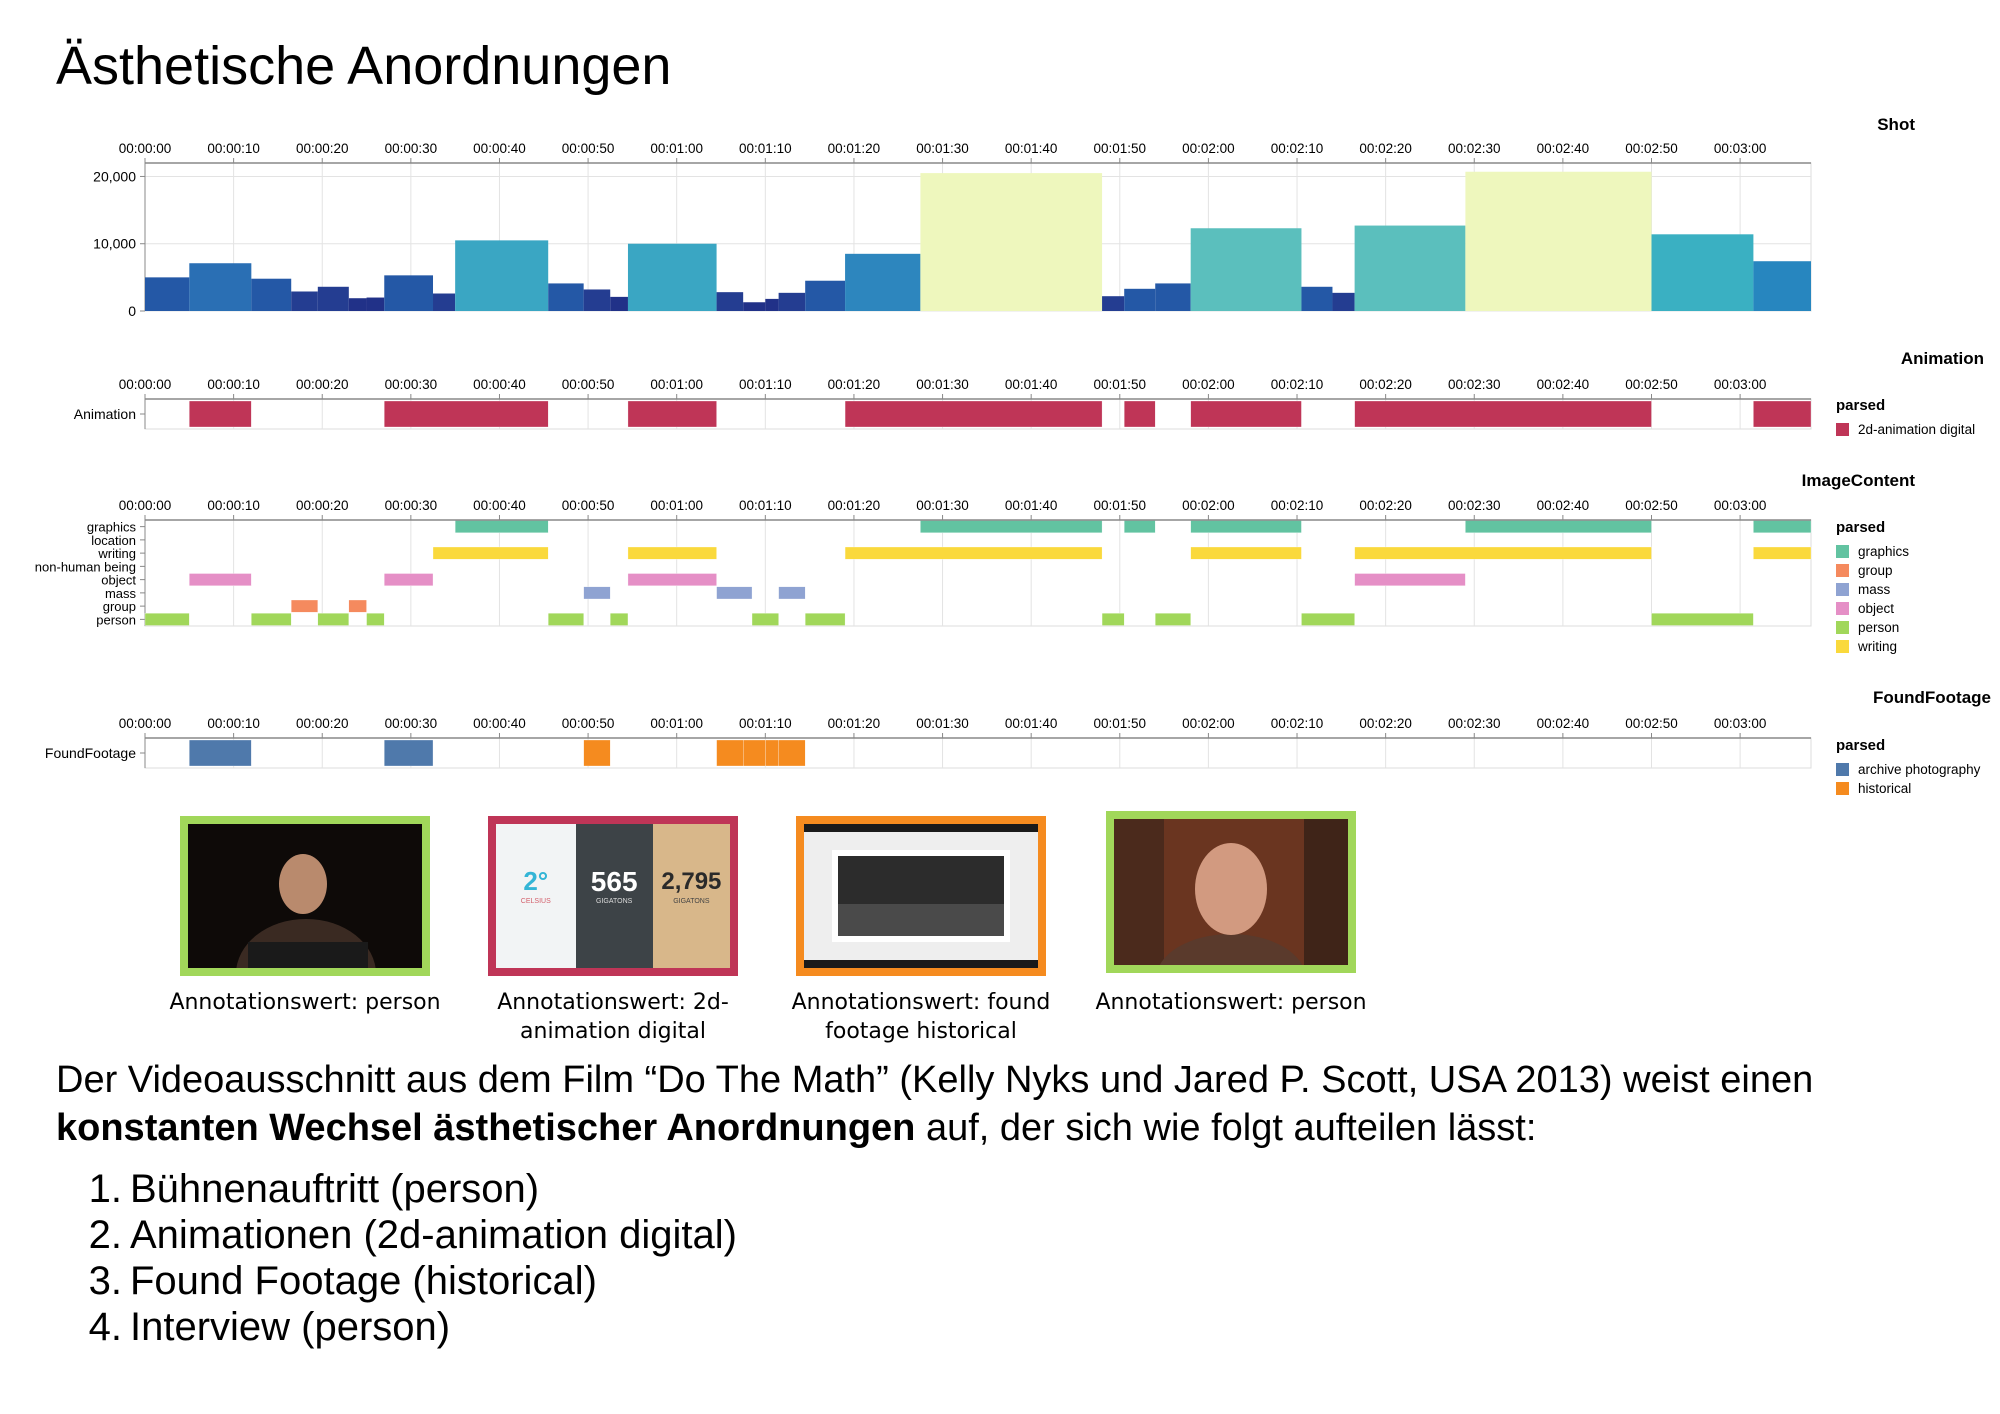  What do you see at coordinates (1474, 384) in the screenshot?
I see `animation-tick-label: 00:02:30` at bounding box center [1474, 384].